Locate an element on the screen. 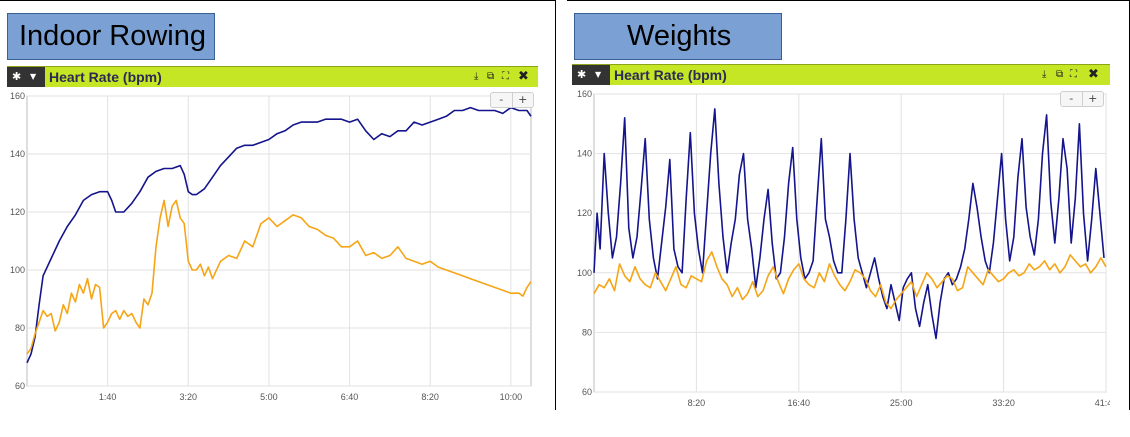 The width and height of the screenshot is (1130, 437). frame-top-left is located at coordinates (277, 0).